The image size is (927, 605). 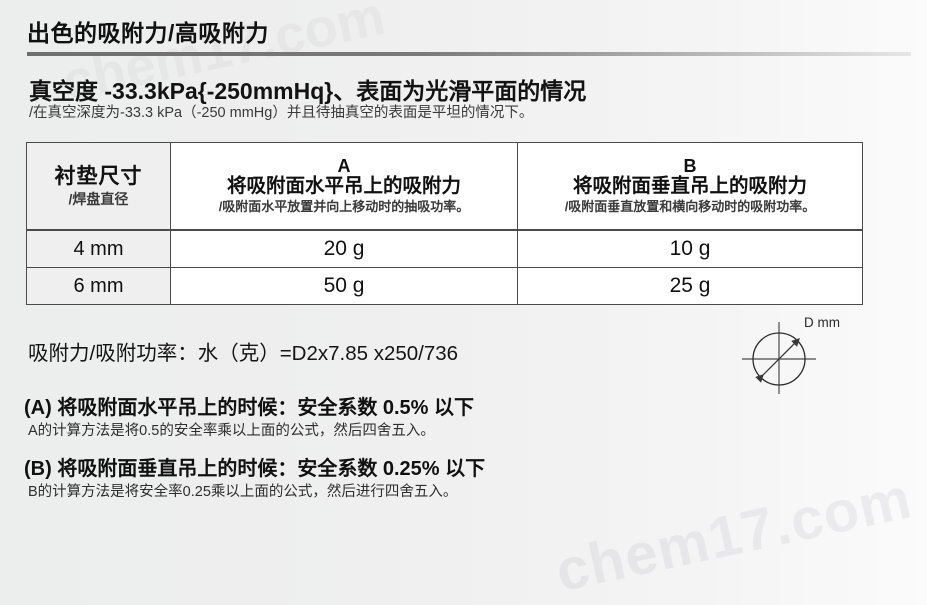 I want to click on table-row: 6 mm 50 g 25 g, so click(x=444, y=286).